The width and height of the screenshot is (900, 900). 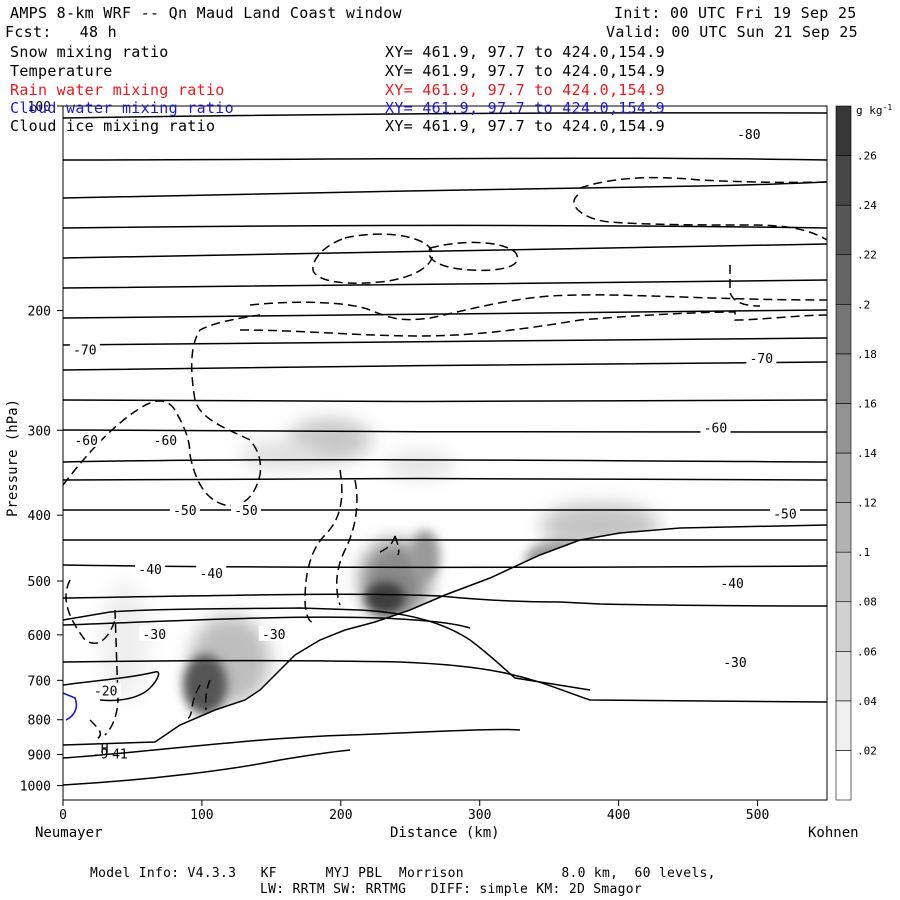 I want to click on isotherm-label: -70, so click(x=84, y=350).